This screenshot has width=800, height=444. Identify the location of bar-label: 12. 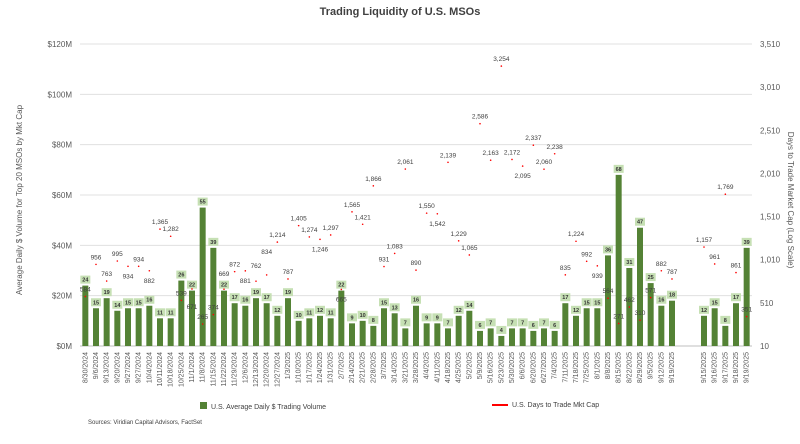
(704, 311).